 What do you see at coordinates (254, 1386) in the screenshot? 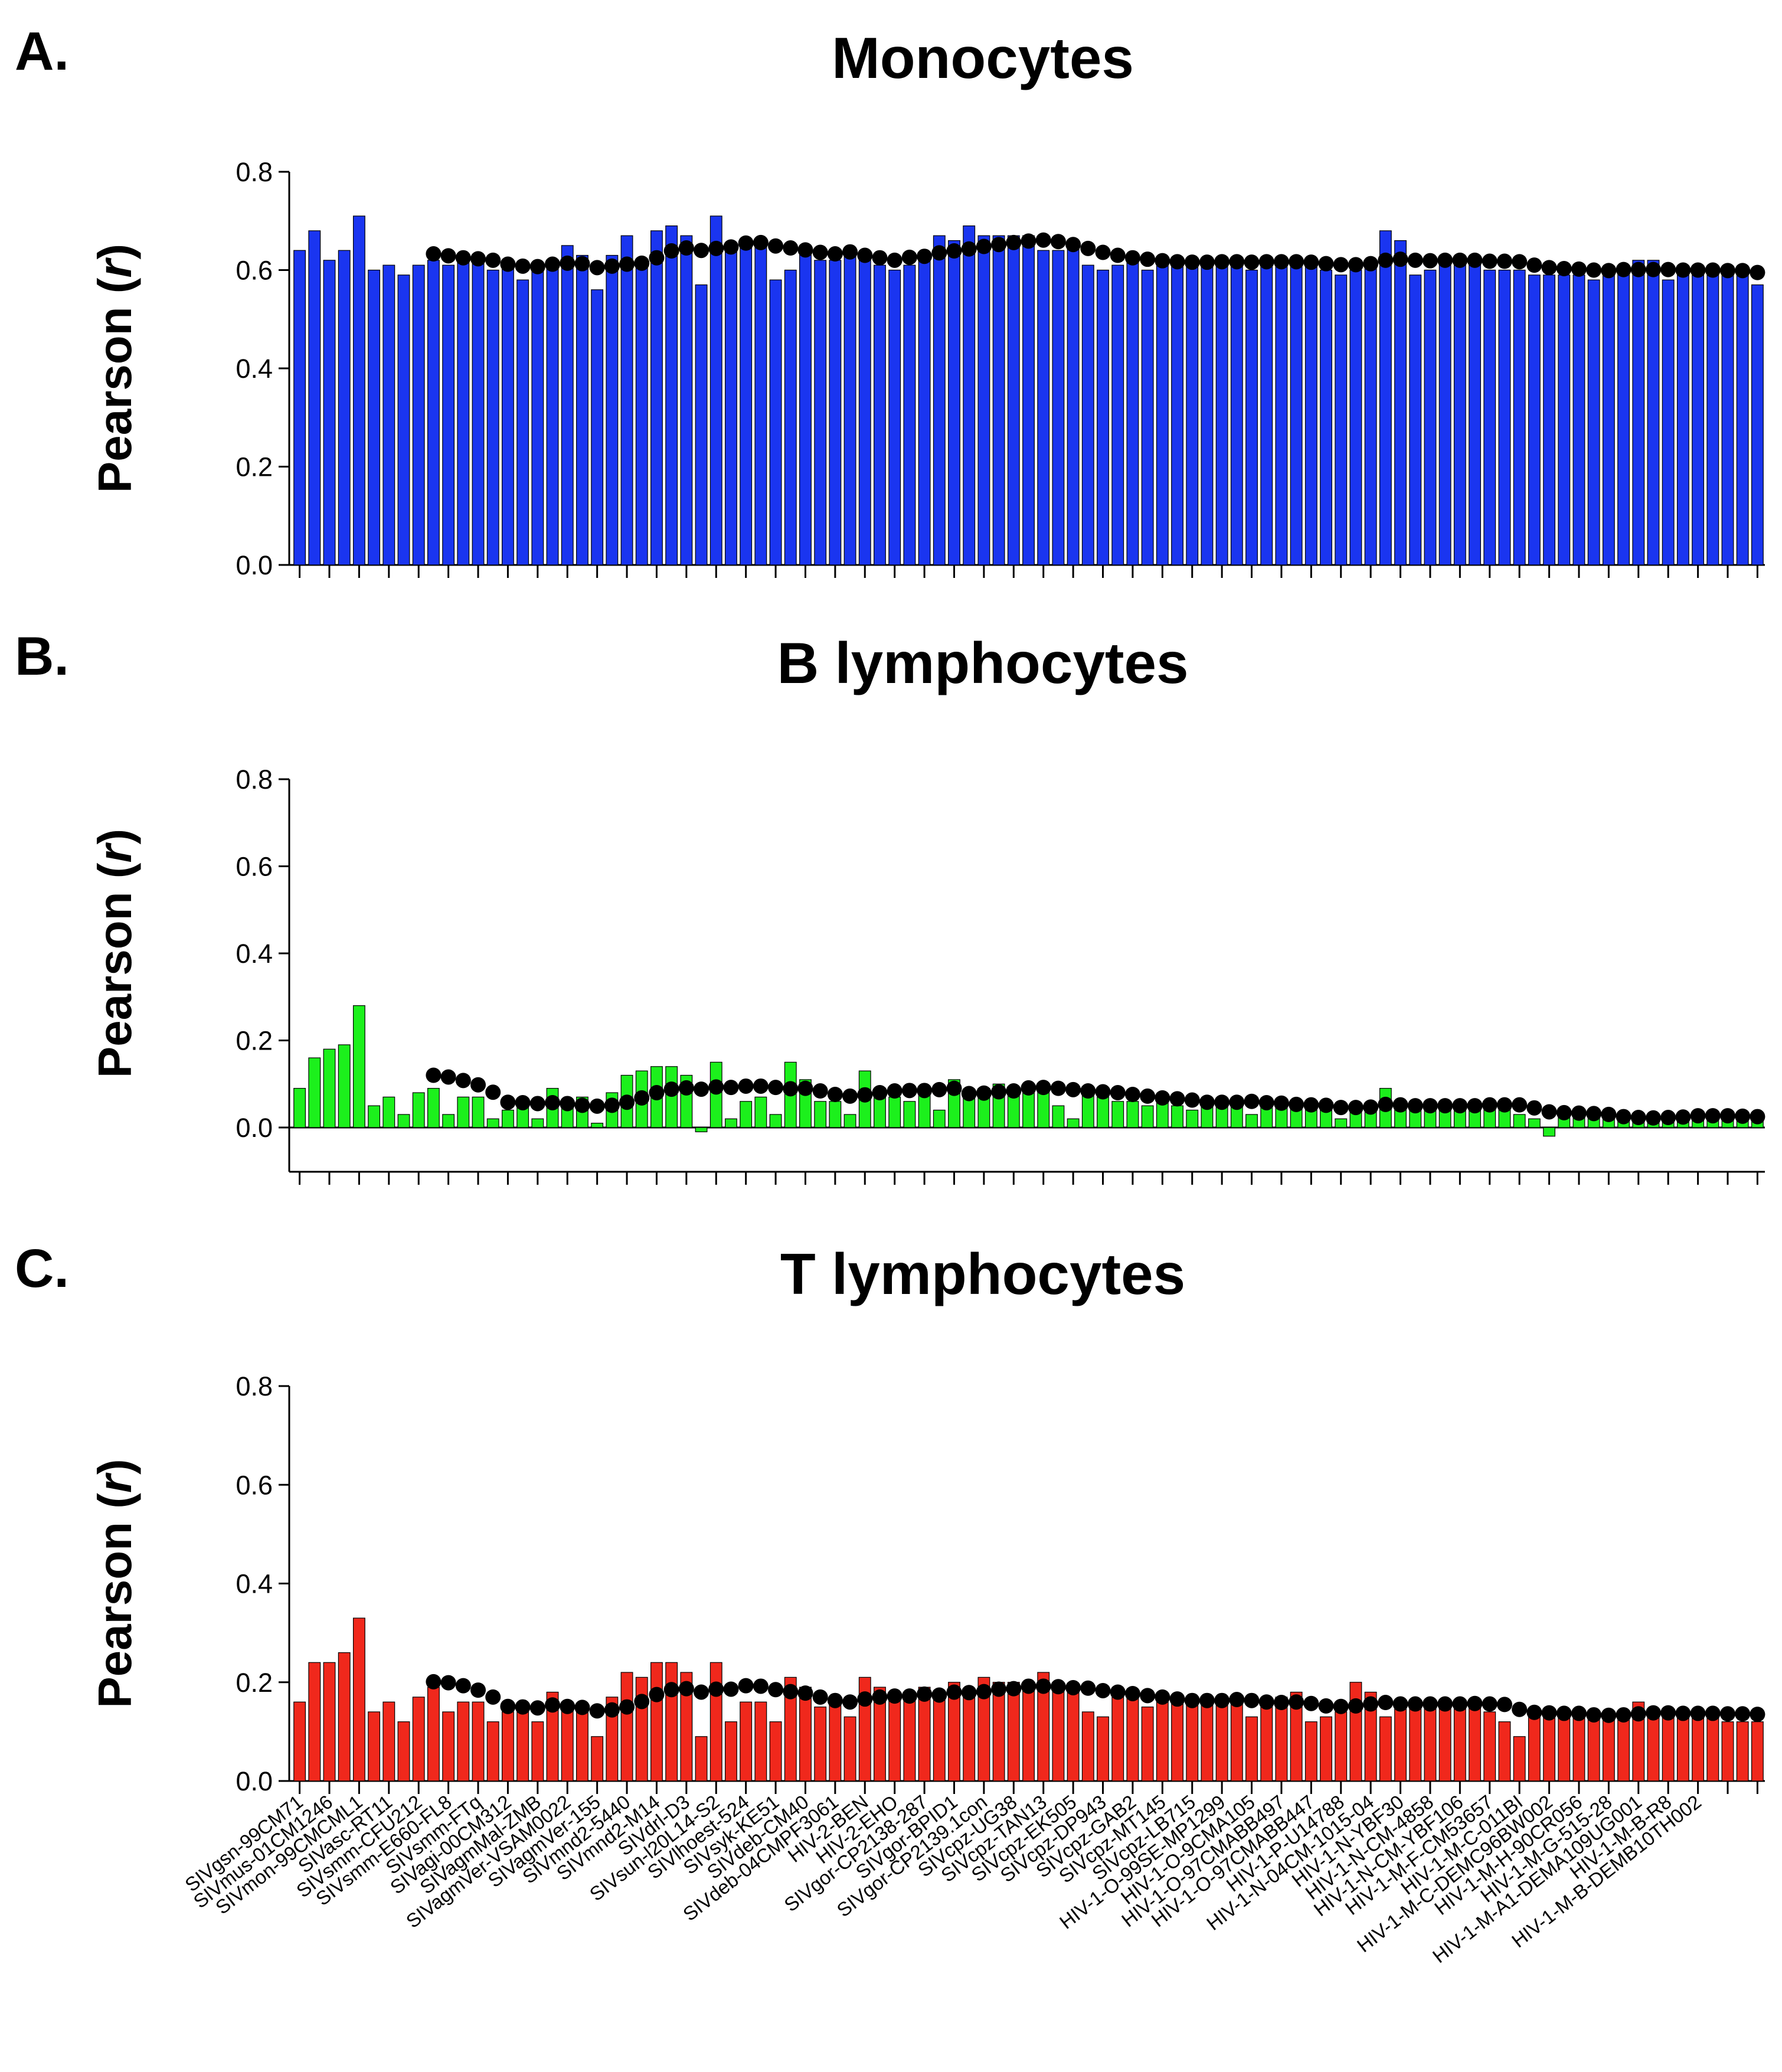
I see `y-tick-label: 0.8` at bounding box center [254, 1386].